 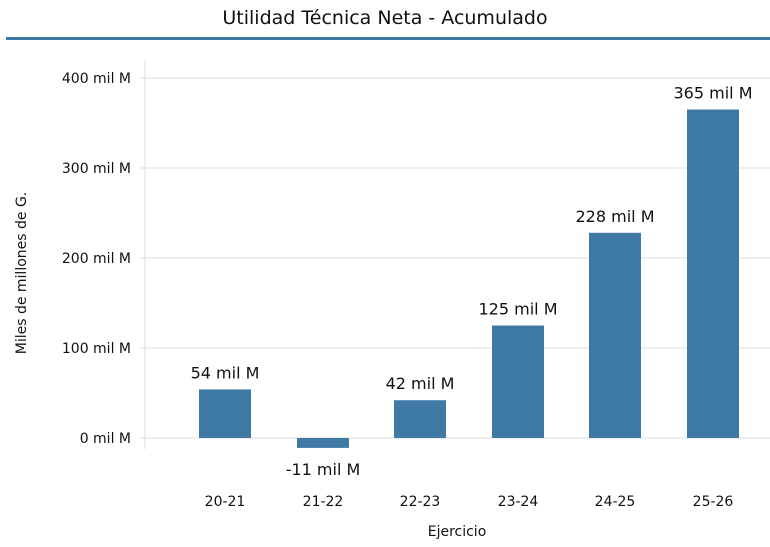 What do you see at coordinates (385, 18) in the screenshot?
I see `chart-title: Utilidad Técnica Neta - Acumulado` at bounding box center [385, 18].